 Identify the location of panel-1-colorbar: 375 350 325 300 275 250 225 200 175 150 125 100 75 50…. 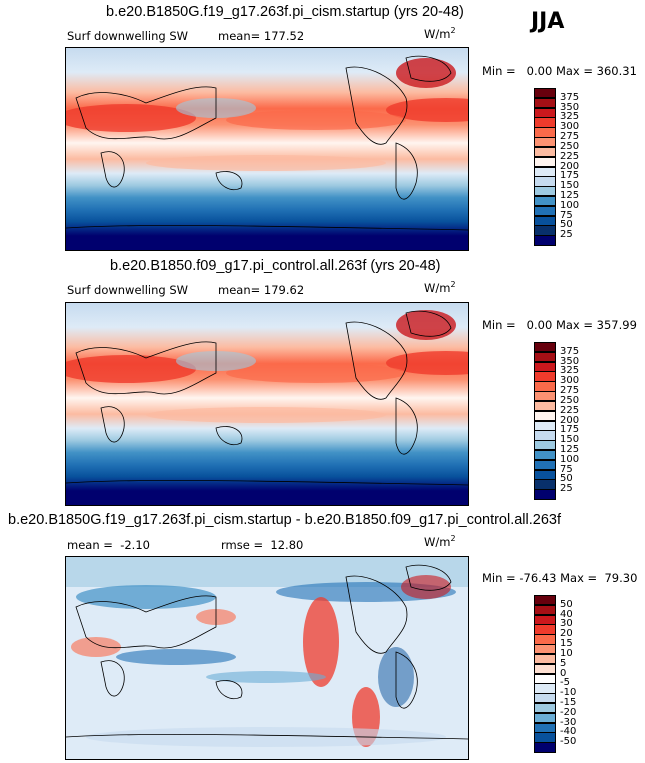
(564, 167).